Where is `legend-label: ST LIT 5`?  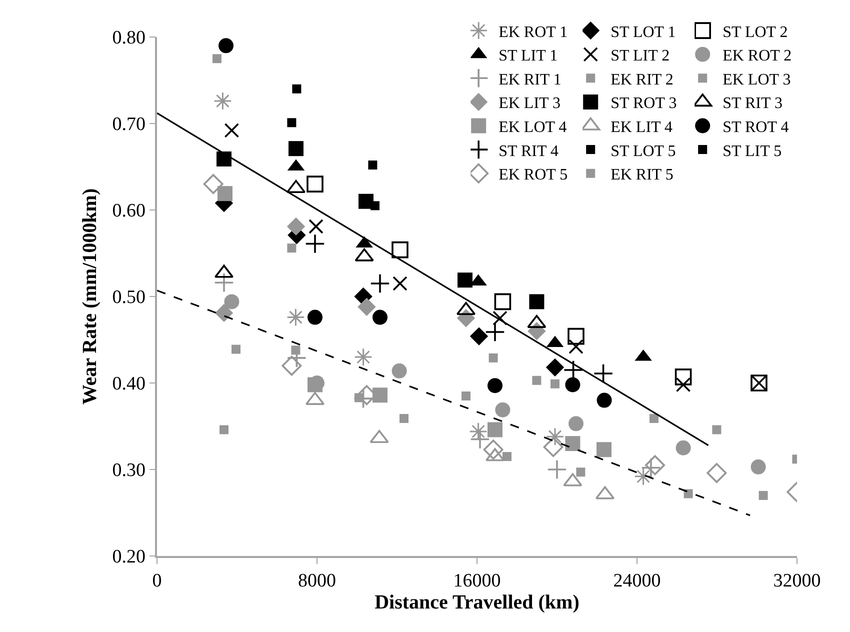
legend-label: ST LIT 5 is located at coordinates (752, 151).